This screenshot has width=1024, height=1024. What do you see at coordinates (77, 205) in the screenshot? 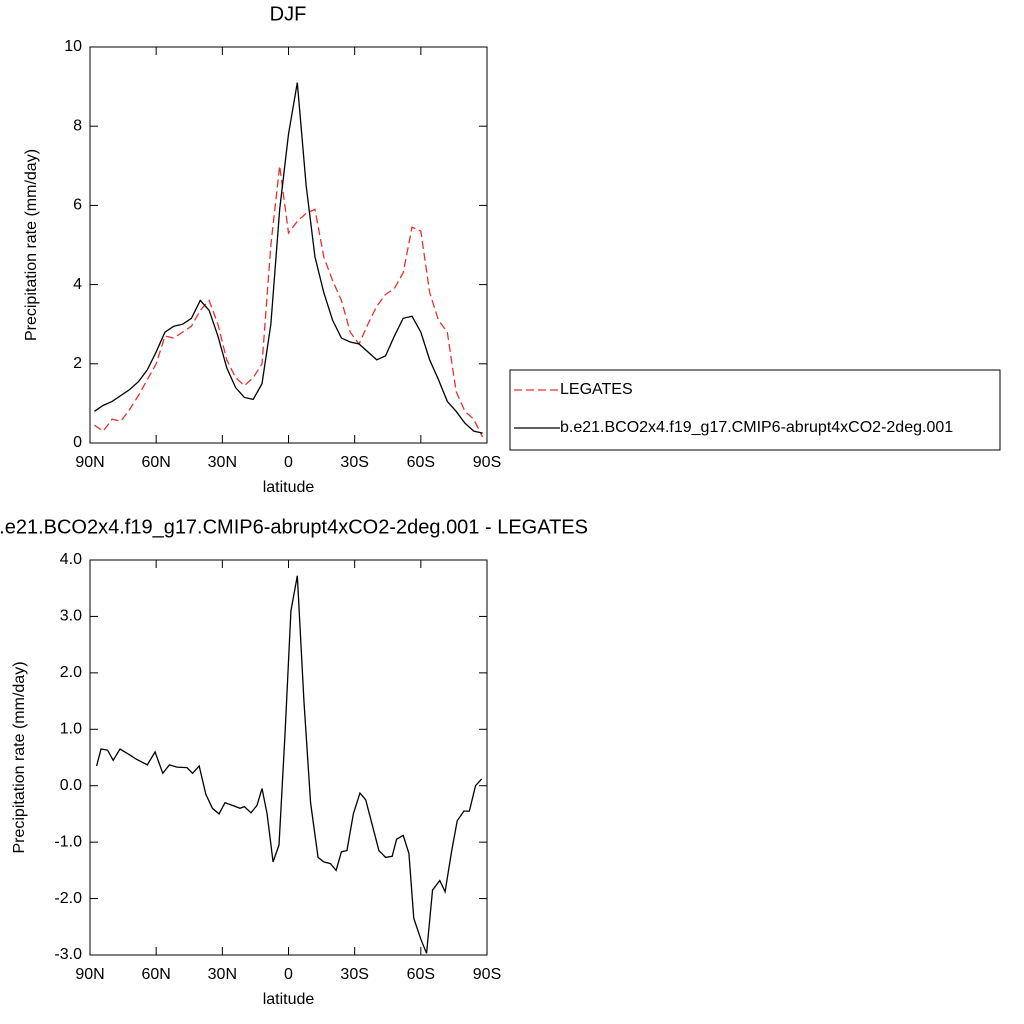
I see `y-tick-label: 6` at bounding box center [77, 205].